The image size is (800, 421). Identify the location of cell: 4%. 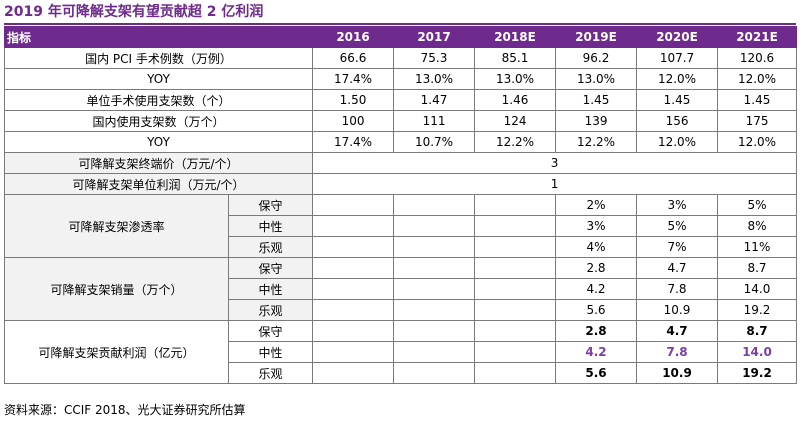
(596, 247).